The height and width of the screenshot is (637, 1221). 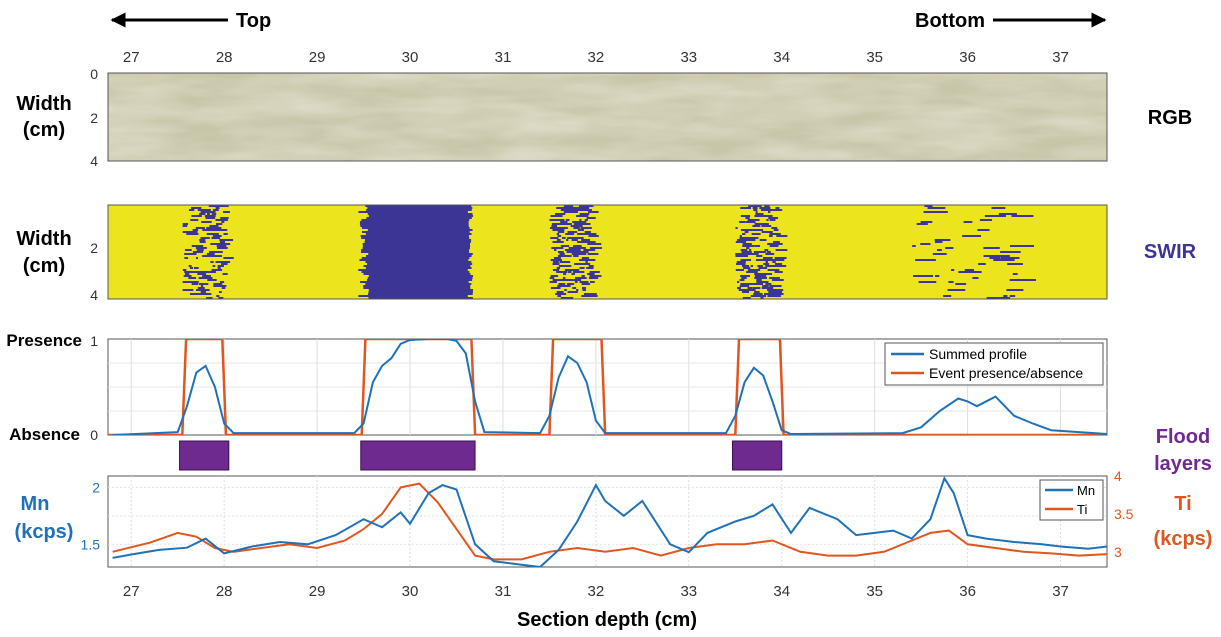 I want to click on swir-frame, so click(x=607, y=252).